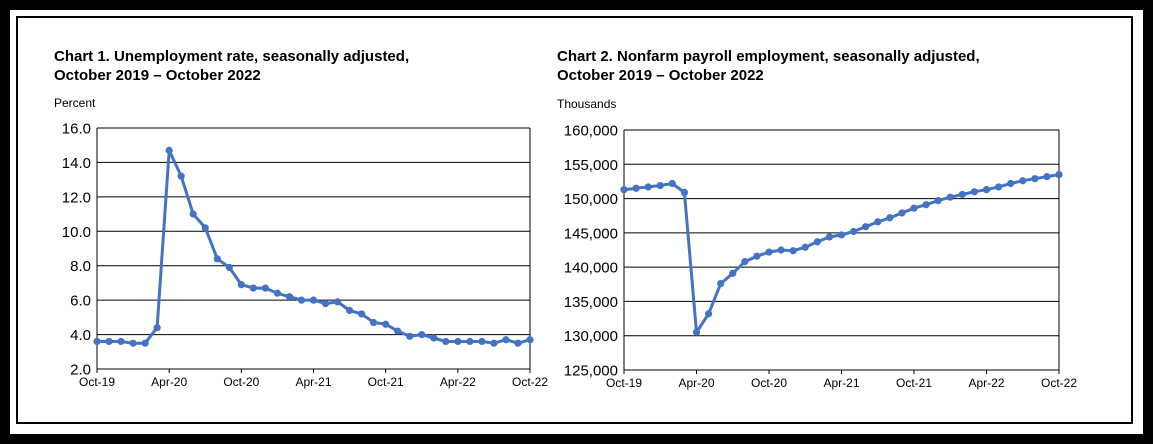 Image resolution: width=1153 pixels, height=444 pixels. Describe the element at coordinates (97, 382) in the screenshot. I see `chart-1-xtick-label: Oct-19` at that location.